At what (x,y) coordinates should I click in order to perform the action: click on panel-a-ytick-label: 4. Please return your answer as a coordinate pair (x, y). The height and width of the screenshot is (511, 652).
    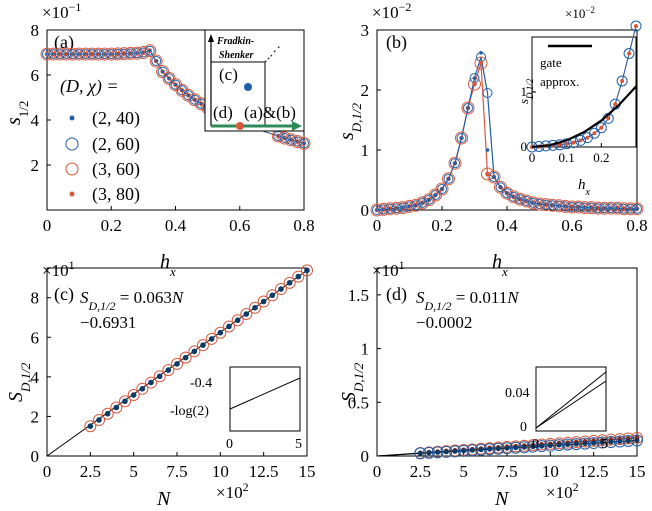
    Looking at the image, I should click on (35, 120).